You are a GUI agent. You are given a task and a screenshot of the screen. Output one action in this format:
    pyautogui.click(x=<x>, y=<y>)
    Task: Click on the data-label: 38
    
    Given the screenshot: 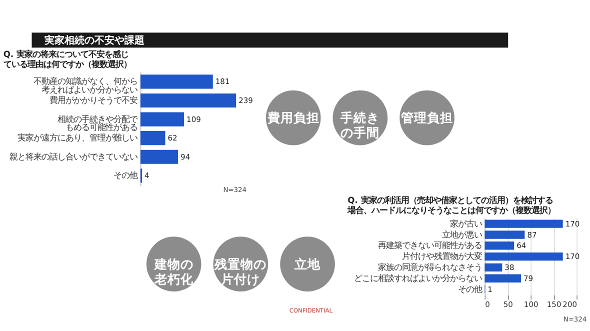 What is the action you would take?
    pyautogui.click(x=509, y=267)
    